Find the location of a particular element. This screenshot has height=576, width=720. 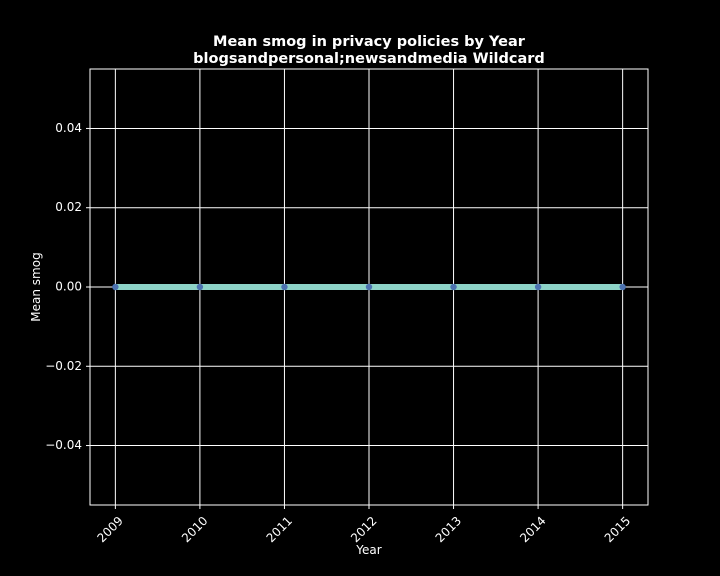

y-tick-label: 0.04 is located at coordinates (68, 128).